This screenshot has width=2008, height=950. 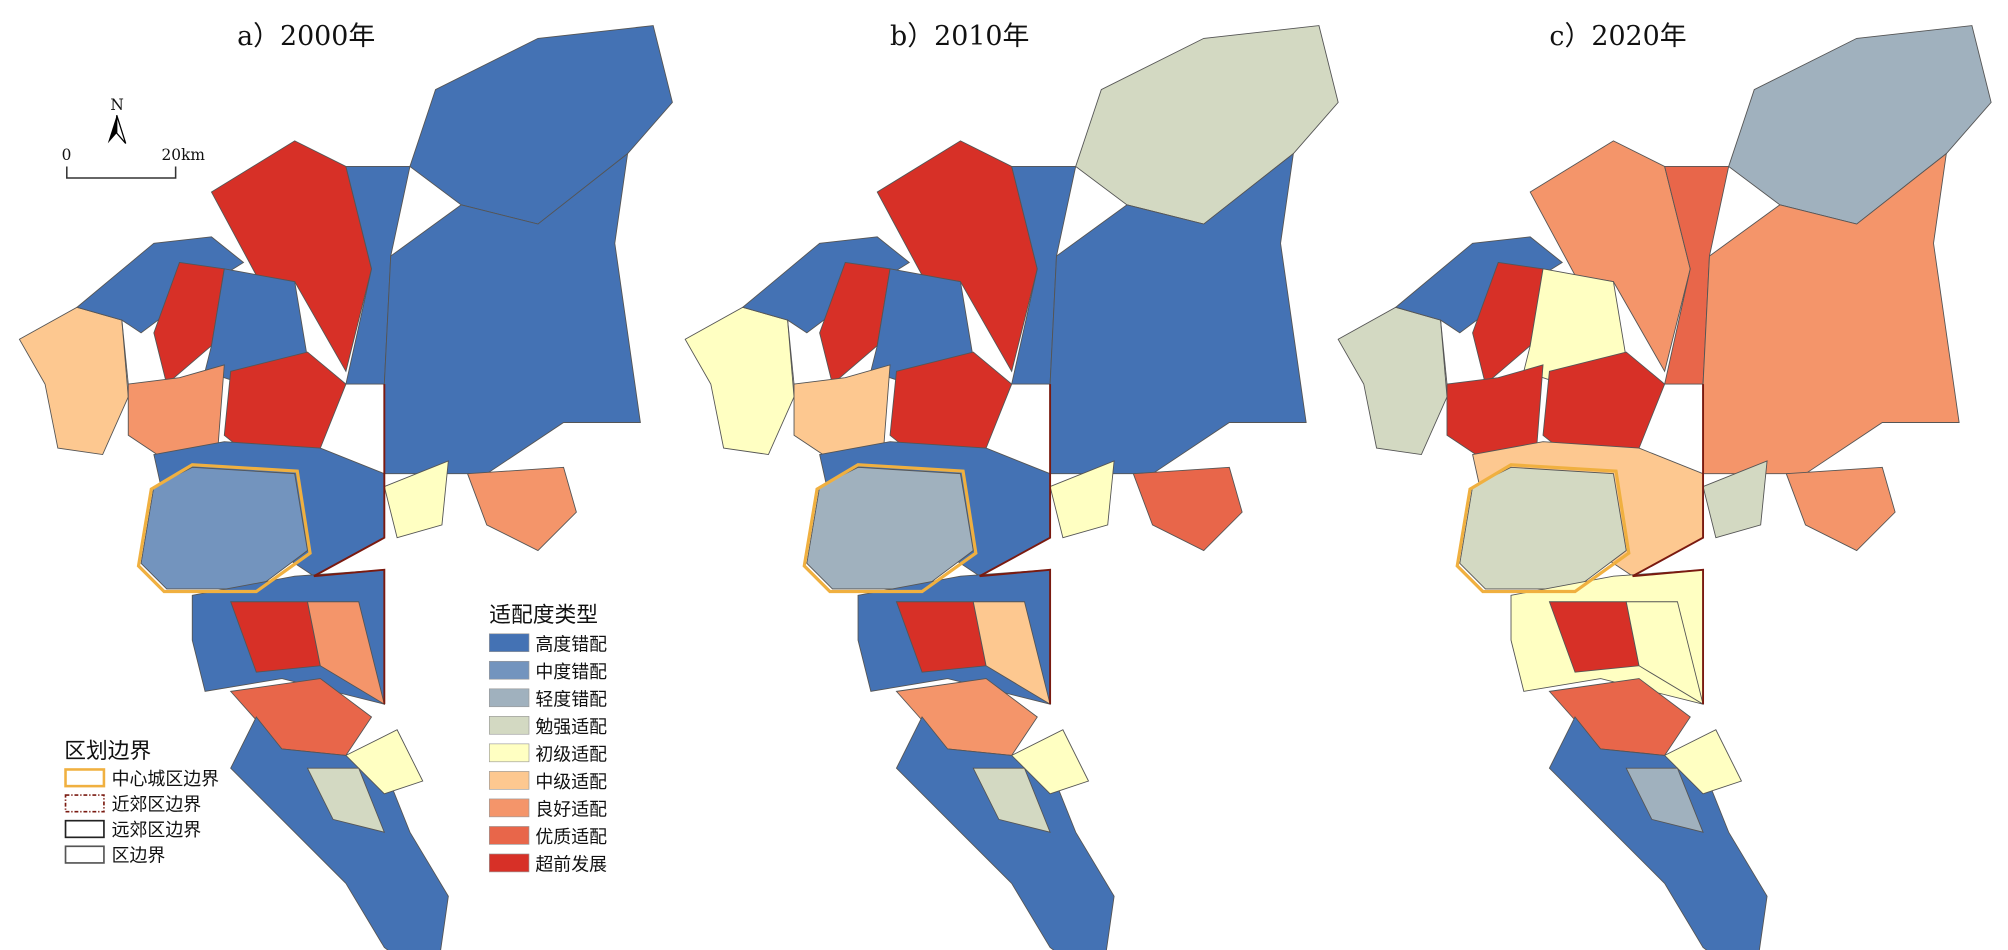 What do you see at coordinates (116, 105) in the screenshot?
I see `north-arrow-label: N` at bounding box center [116, 105].